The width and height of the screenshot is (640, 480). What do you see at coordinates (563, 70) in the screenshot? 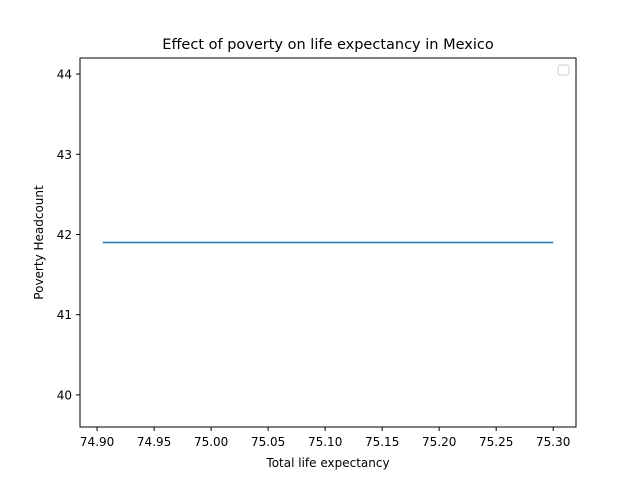
I see `legend-box` at bounding box center [563, 70].